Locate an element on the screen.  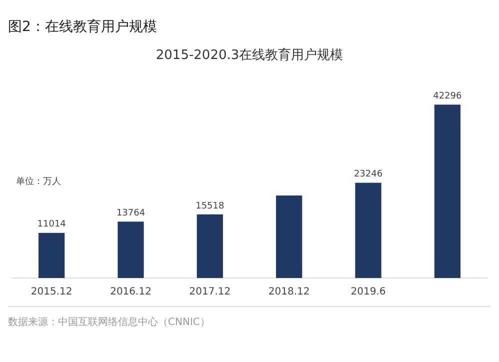
data-label: 11014 is located at coordinates (51, 225).